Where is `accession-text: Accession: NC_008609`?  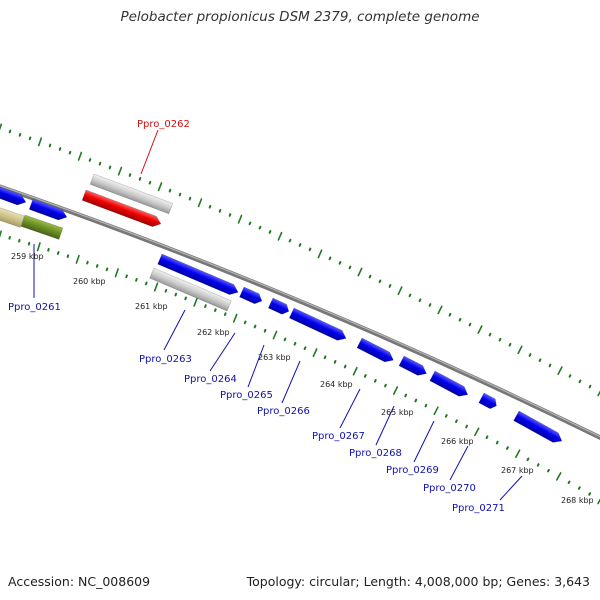 accession-text: Accession: NC_008609 is located at coordinates (79, 581).